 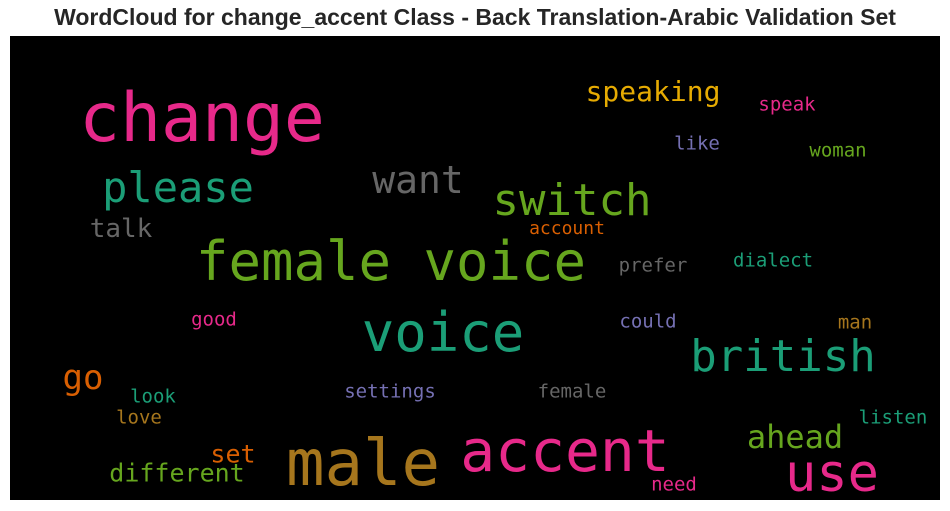 I want to click on word-male: male, so click(x=363, y=463).